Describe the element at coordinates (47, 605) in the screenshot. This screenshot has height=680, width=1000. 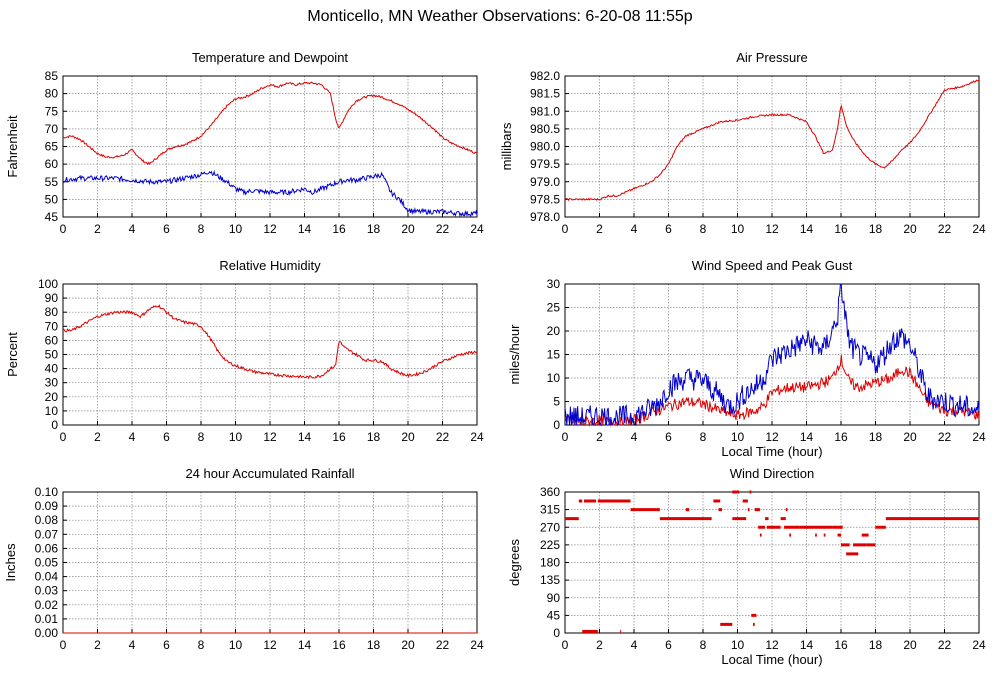
I see `y-tick-label: 0.02` at that location.